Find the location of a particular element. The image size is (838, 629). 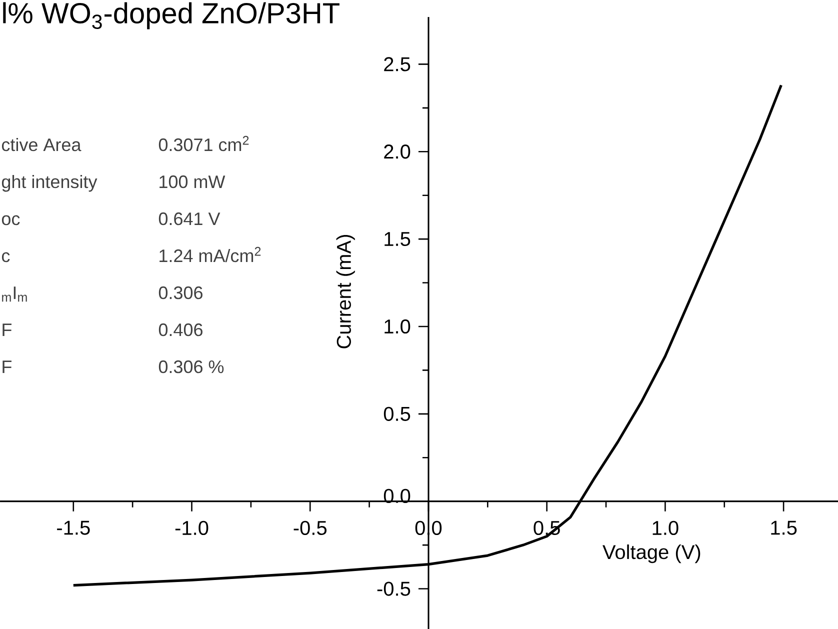

x-tick-label: 1.0 is located at coordinates (665, 528).